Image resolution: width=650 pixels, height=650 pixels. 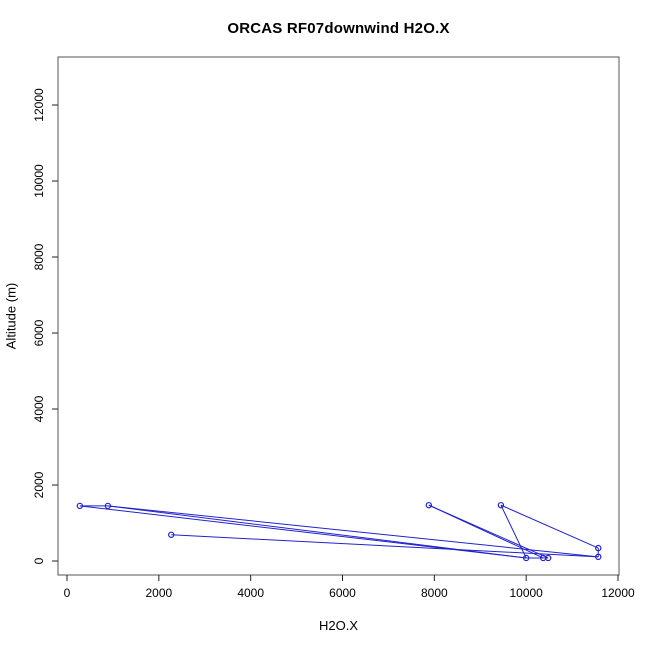 What do you see at coordinates (39, 332) in the screenshot?
I see `y-tick-label: 6000` at bounding box center [39, 332].